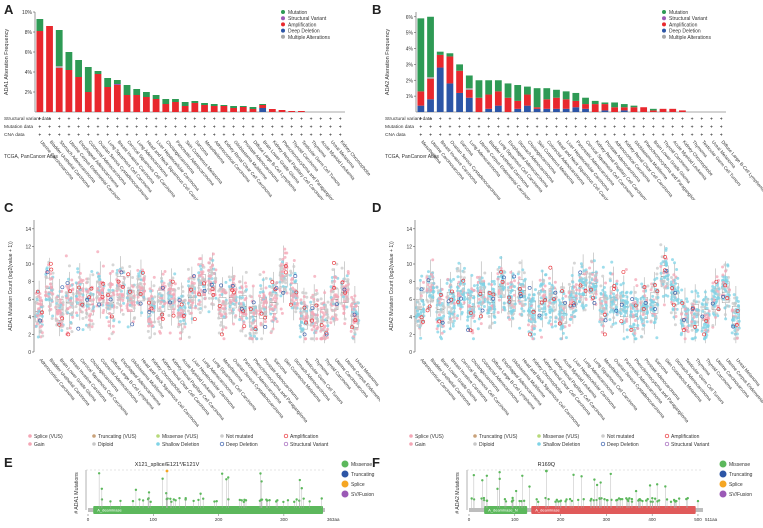 This screenshot has height=528, width=763. I want to click on track-label: CNA data, so click(14, 135).